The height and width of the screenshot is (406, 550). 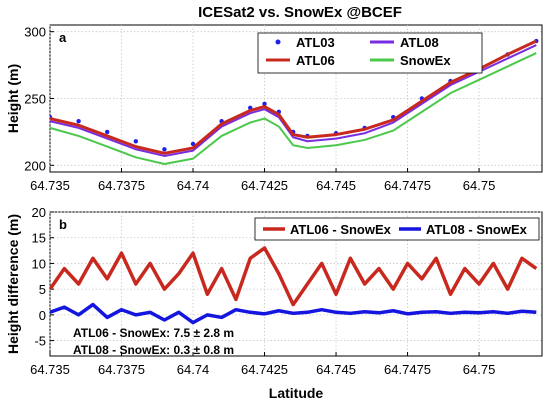 What do you see at coordinates (341, 229) in the screenshot?
I see `legend-label-atl06-snowex: ATL06 - SnowEx` at bounding box center [341, 229].